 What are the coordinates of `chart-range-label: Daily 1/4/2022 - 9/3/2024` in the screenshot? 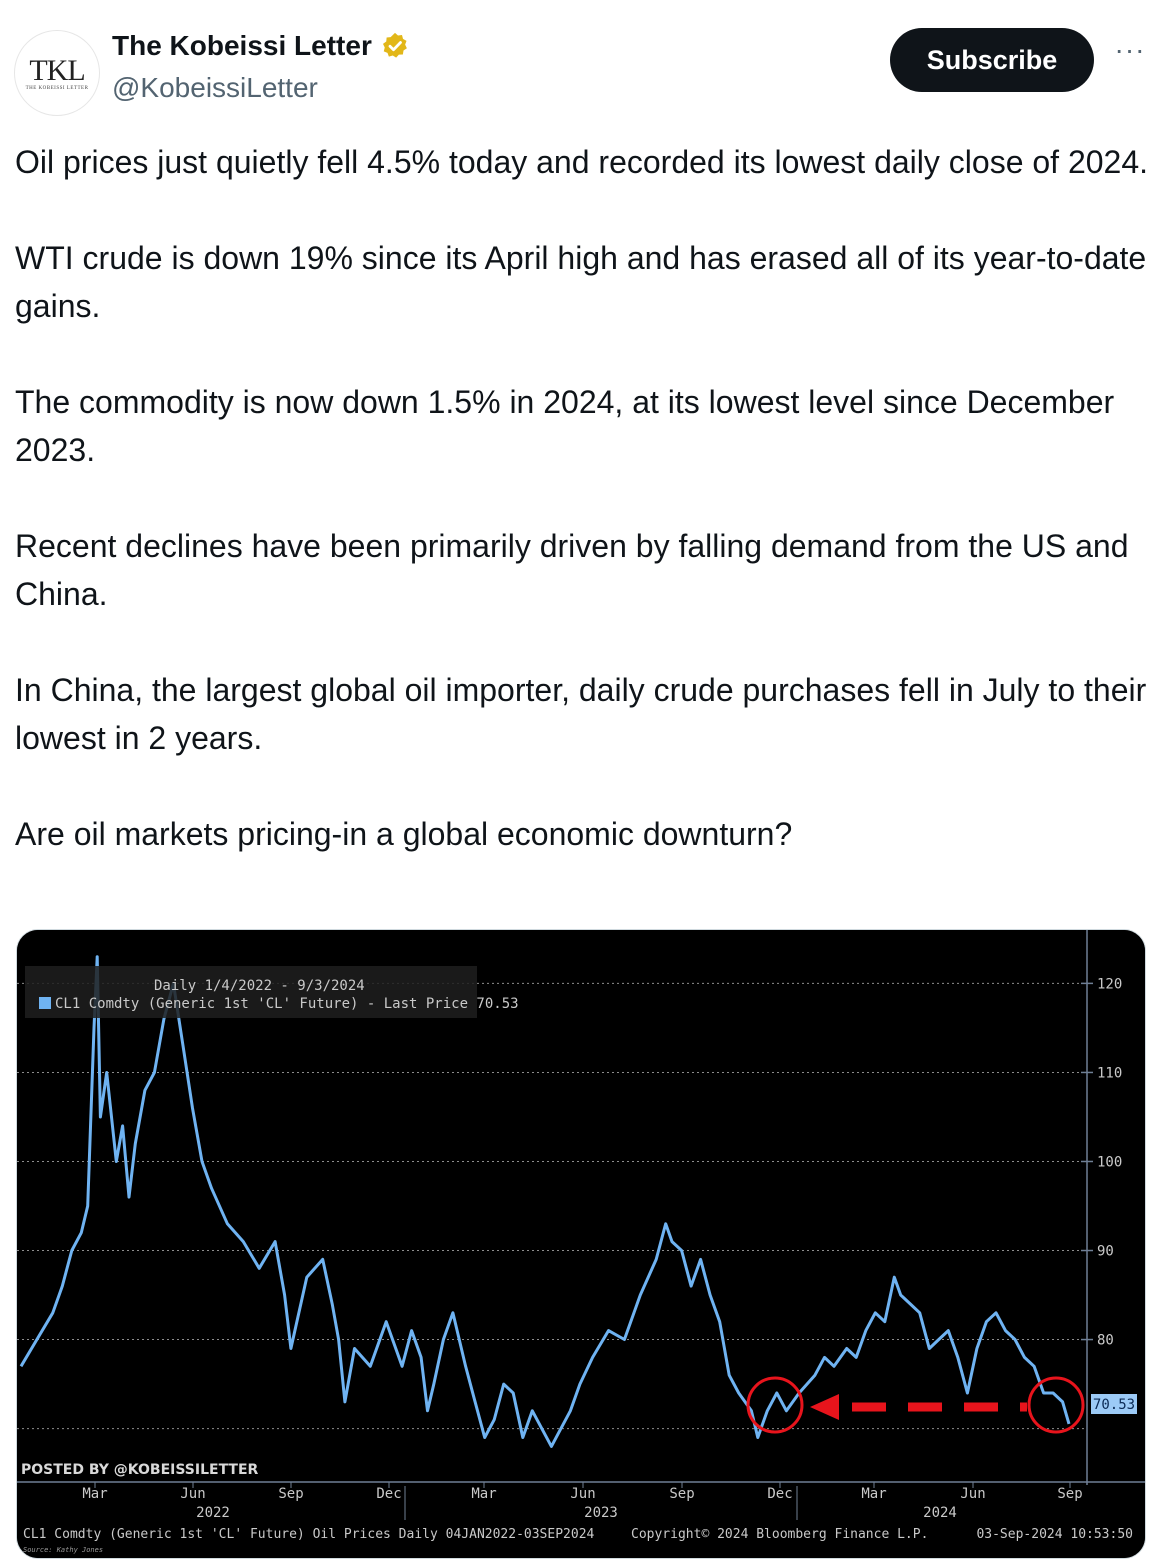 It's located at (259, 986).